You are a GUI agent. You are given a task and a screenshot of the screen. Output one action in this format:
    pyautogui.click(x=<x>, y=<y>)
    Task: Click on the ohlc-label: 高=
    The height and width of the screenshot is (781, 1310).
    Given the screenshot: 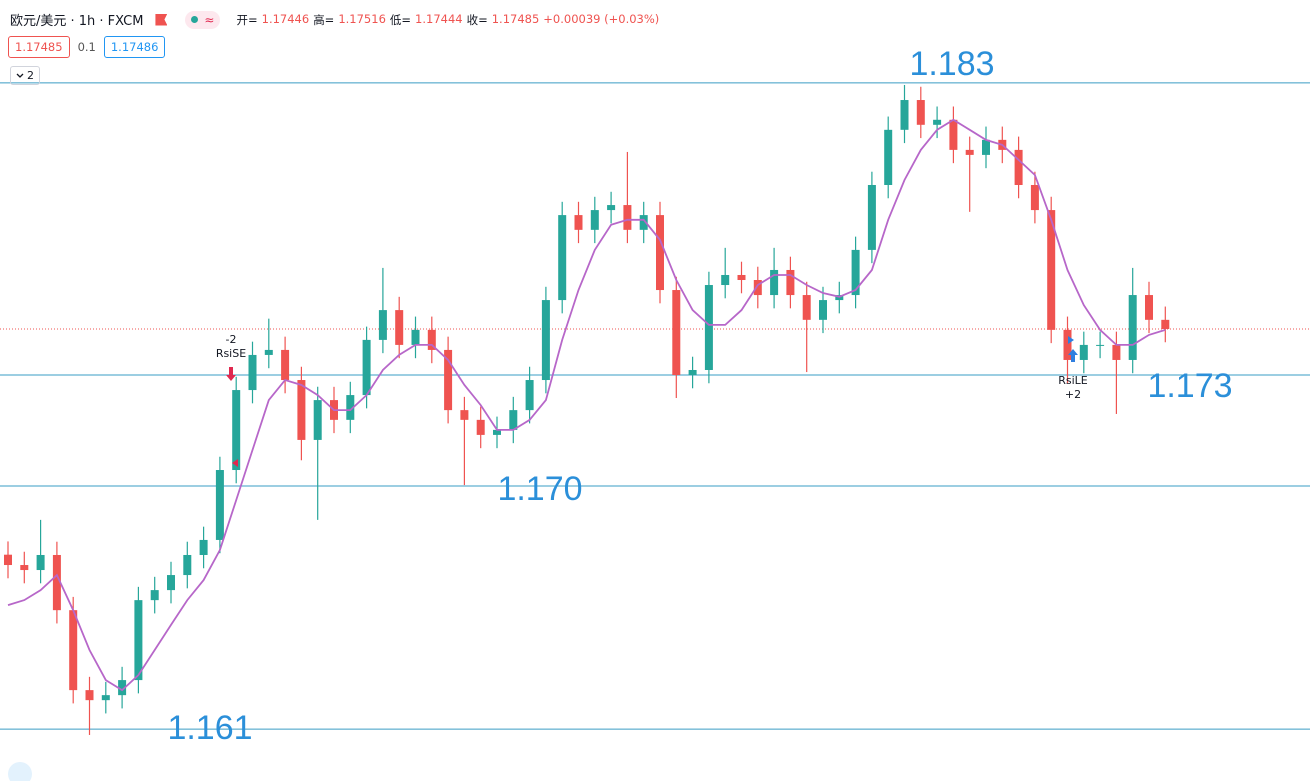 What is the action you would take?
    pyautogui.click(x=324, y=19)
    